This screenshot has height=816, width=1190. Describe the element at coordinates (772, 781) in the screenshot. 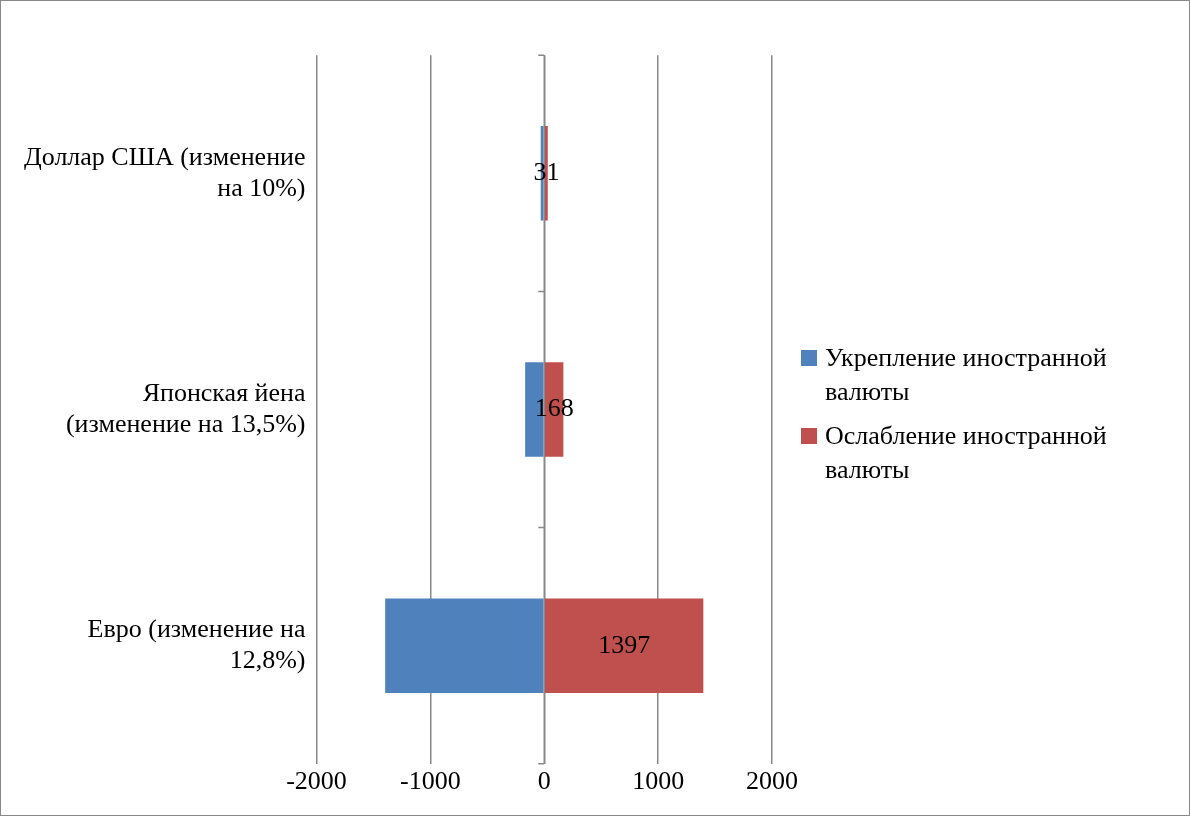

I see `x-tick-label: 2000` at that location.